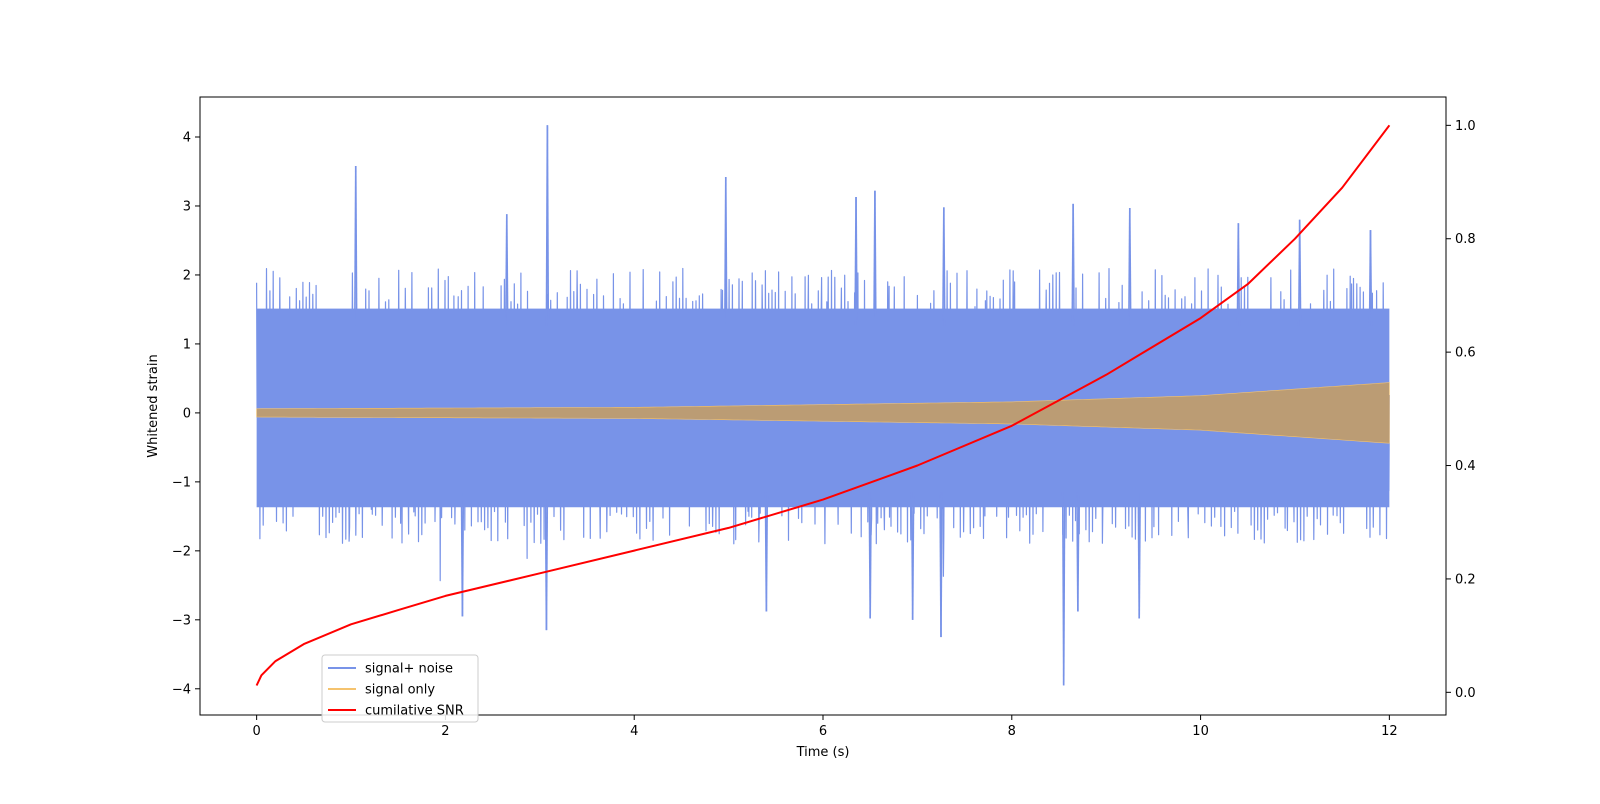 The width and height of the screenshot is (1600, 804). What do you see at coordinates (181, 620) in the screenshot?
I see `y-tick-label: −3` at bounding box center [181, 620].